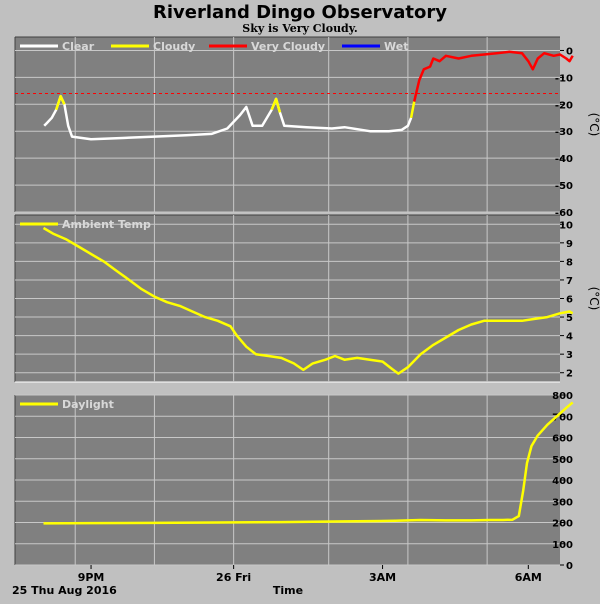  I want to click on y-tick-label: -60, so click(564, 213).